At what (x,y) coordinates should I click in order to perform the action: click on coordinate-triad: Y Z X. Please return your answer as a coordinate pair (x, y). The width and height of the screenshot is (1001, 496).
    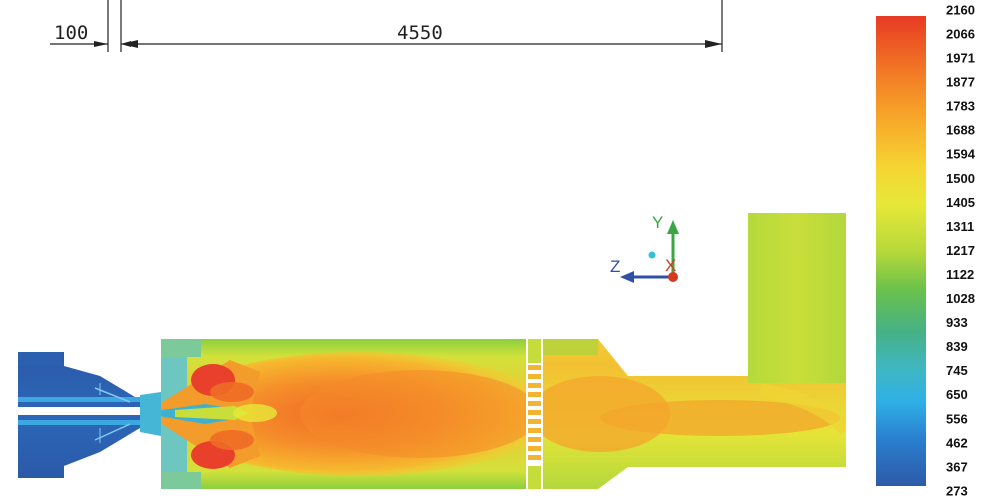
    Looking at the image, I should click on (644, 248).